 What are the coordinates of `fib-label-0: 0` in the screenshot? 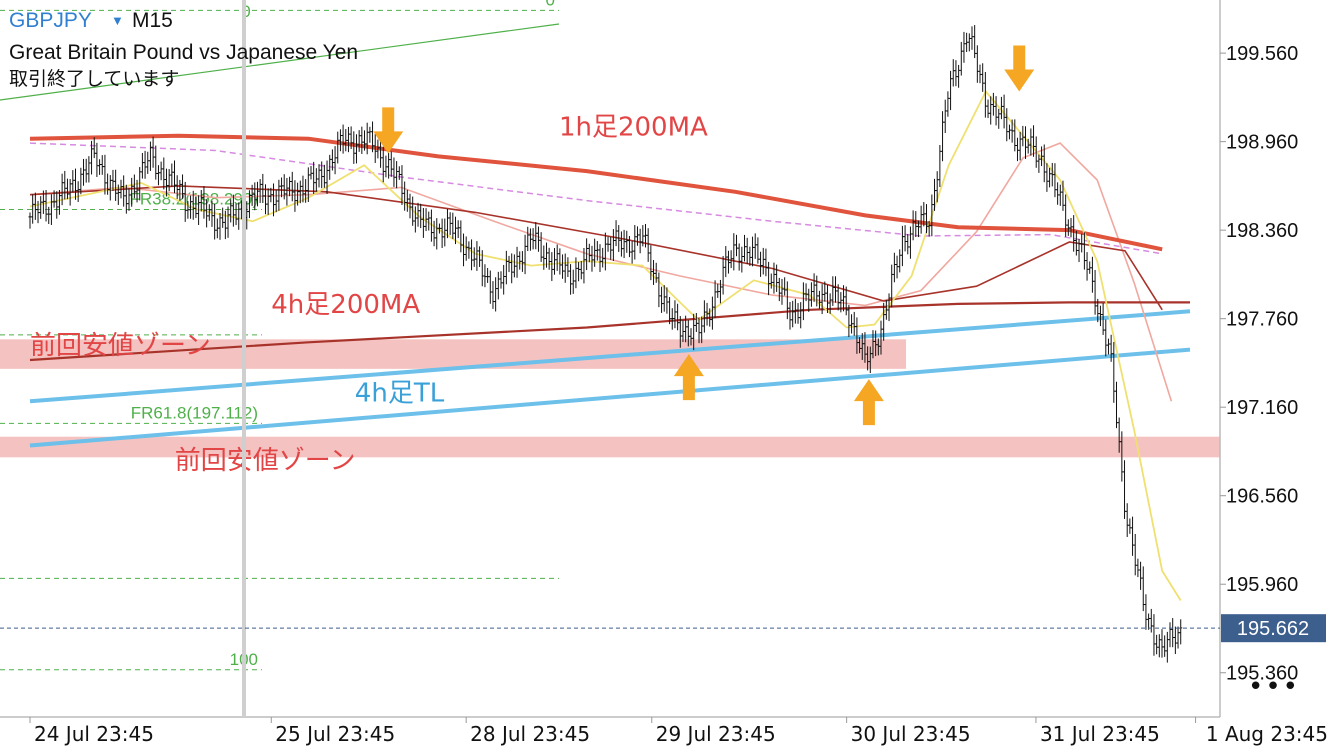 It's located at (549, 4).